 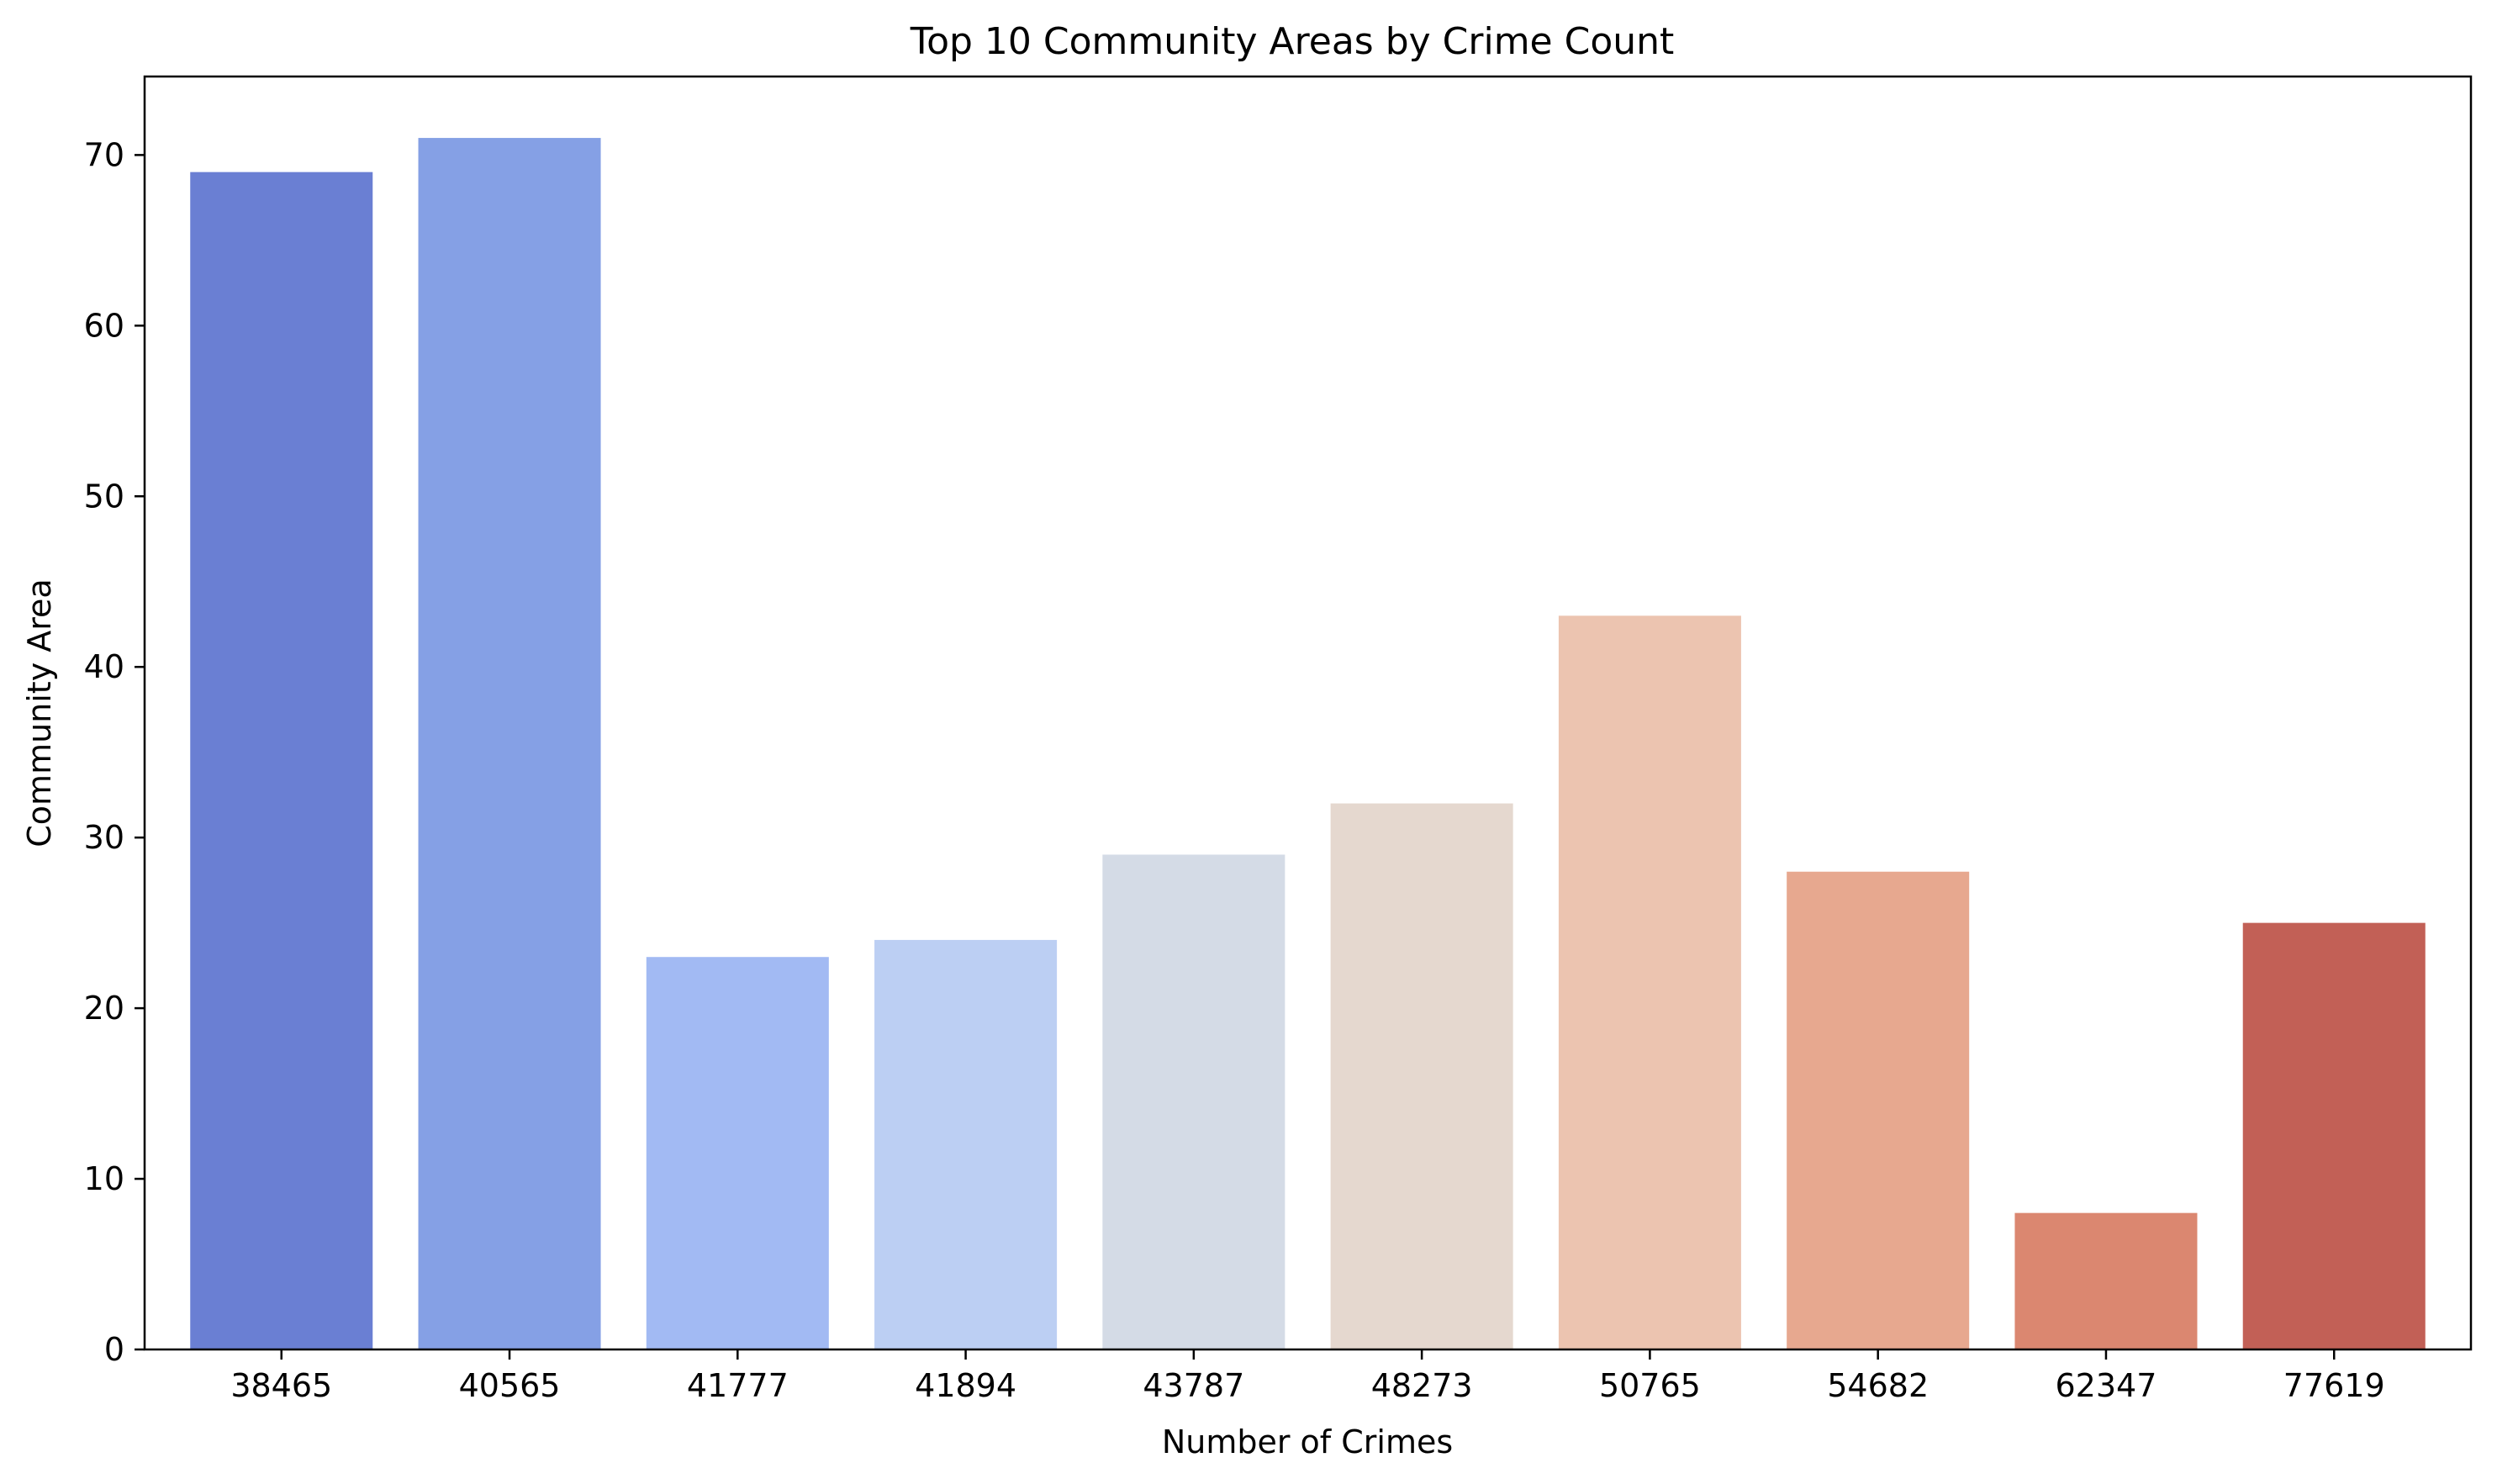 I want to click on y-axis-label: Community Area, so click(x=39, y=712).